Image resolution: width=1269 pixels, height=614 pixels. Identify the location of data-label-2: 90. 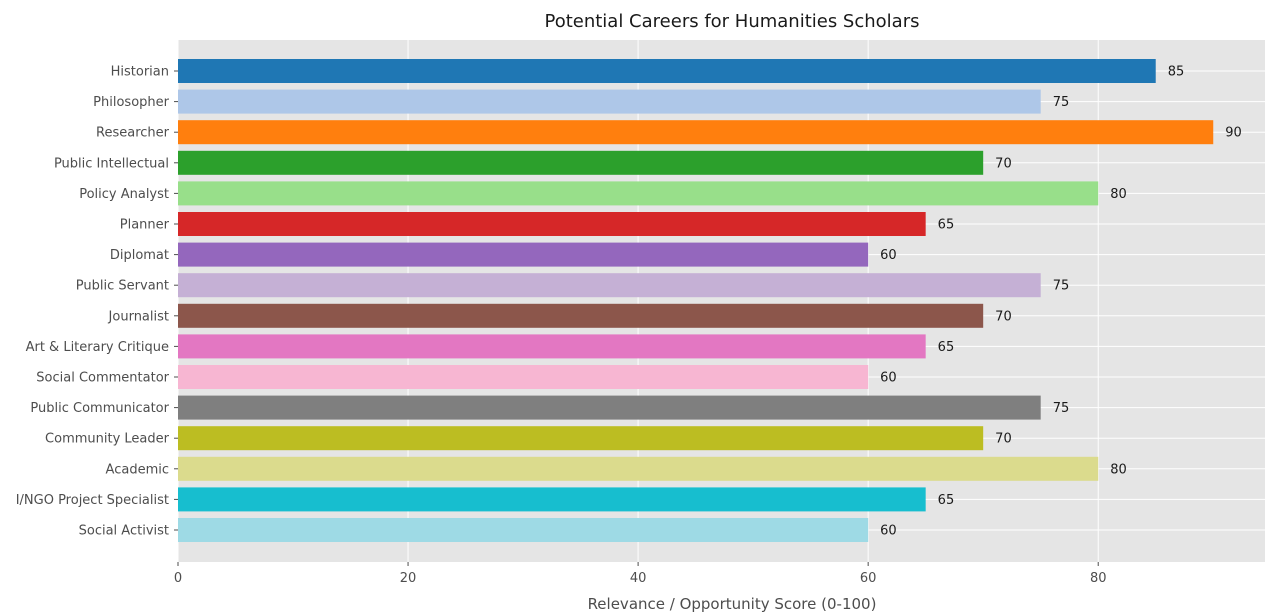
(1233, 133).